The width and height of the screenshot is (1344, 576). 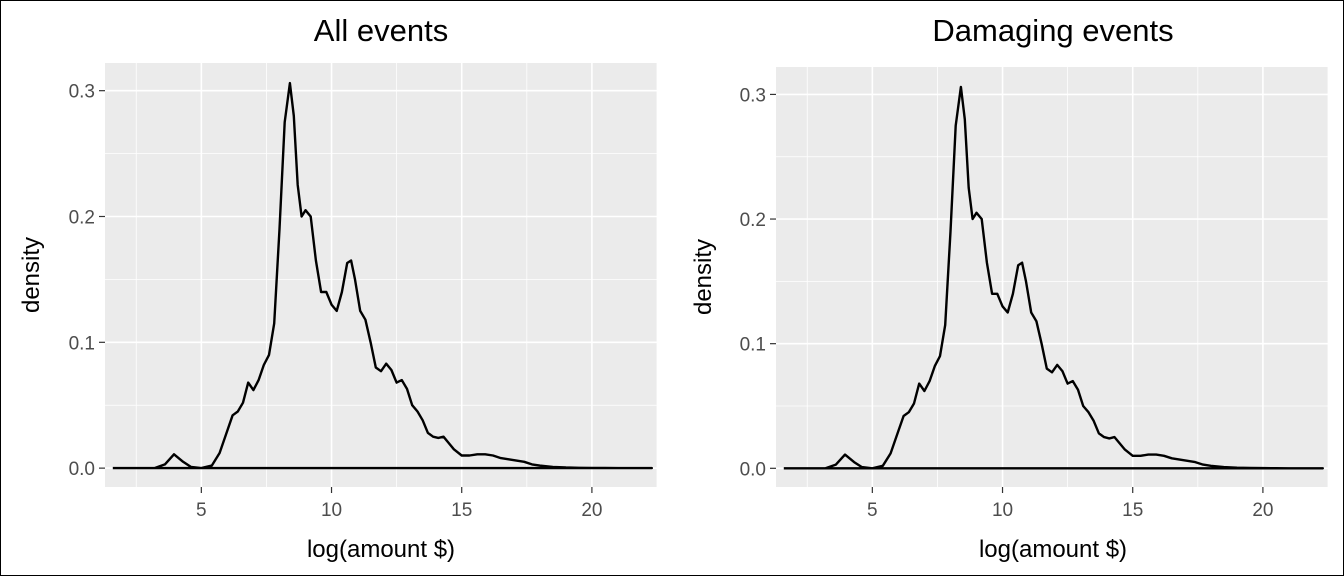 I want to click on panel-title: Damaging events, so click(x=1052, y=30).